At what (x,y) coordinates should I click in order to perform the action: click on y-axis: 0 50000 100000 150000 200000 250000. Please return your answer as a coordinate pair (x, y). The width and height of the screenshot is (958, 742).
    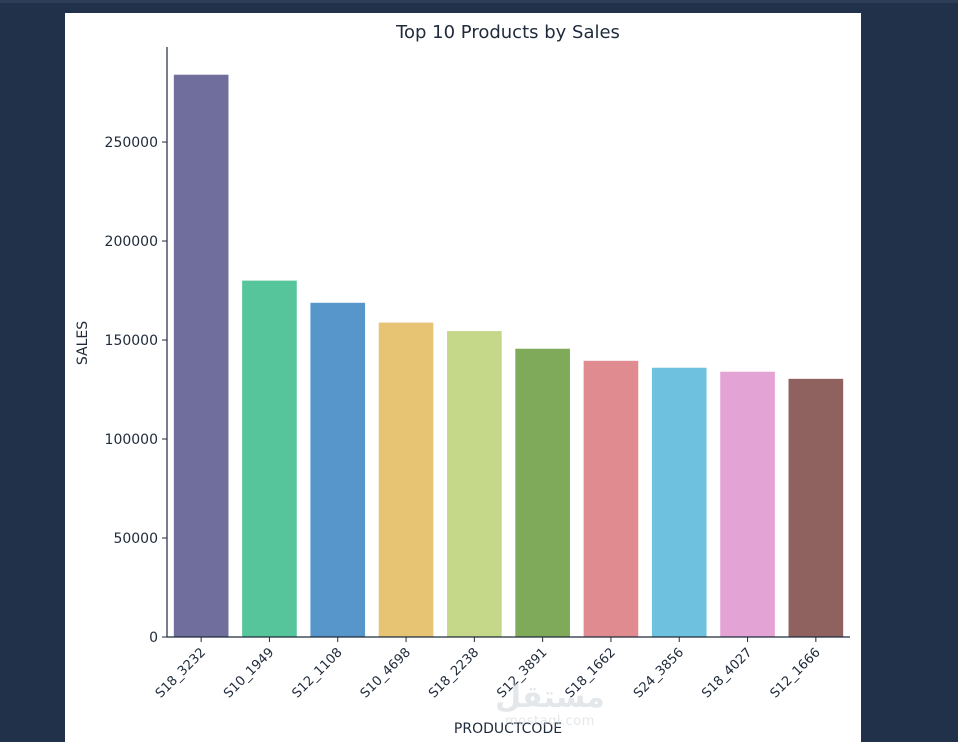
    Looking at the image, I should click on (136, 346).